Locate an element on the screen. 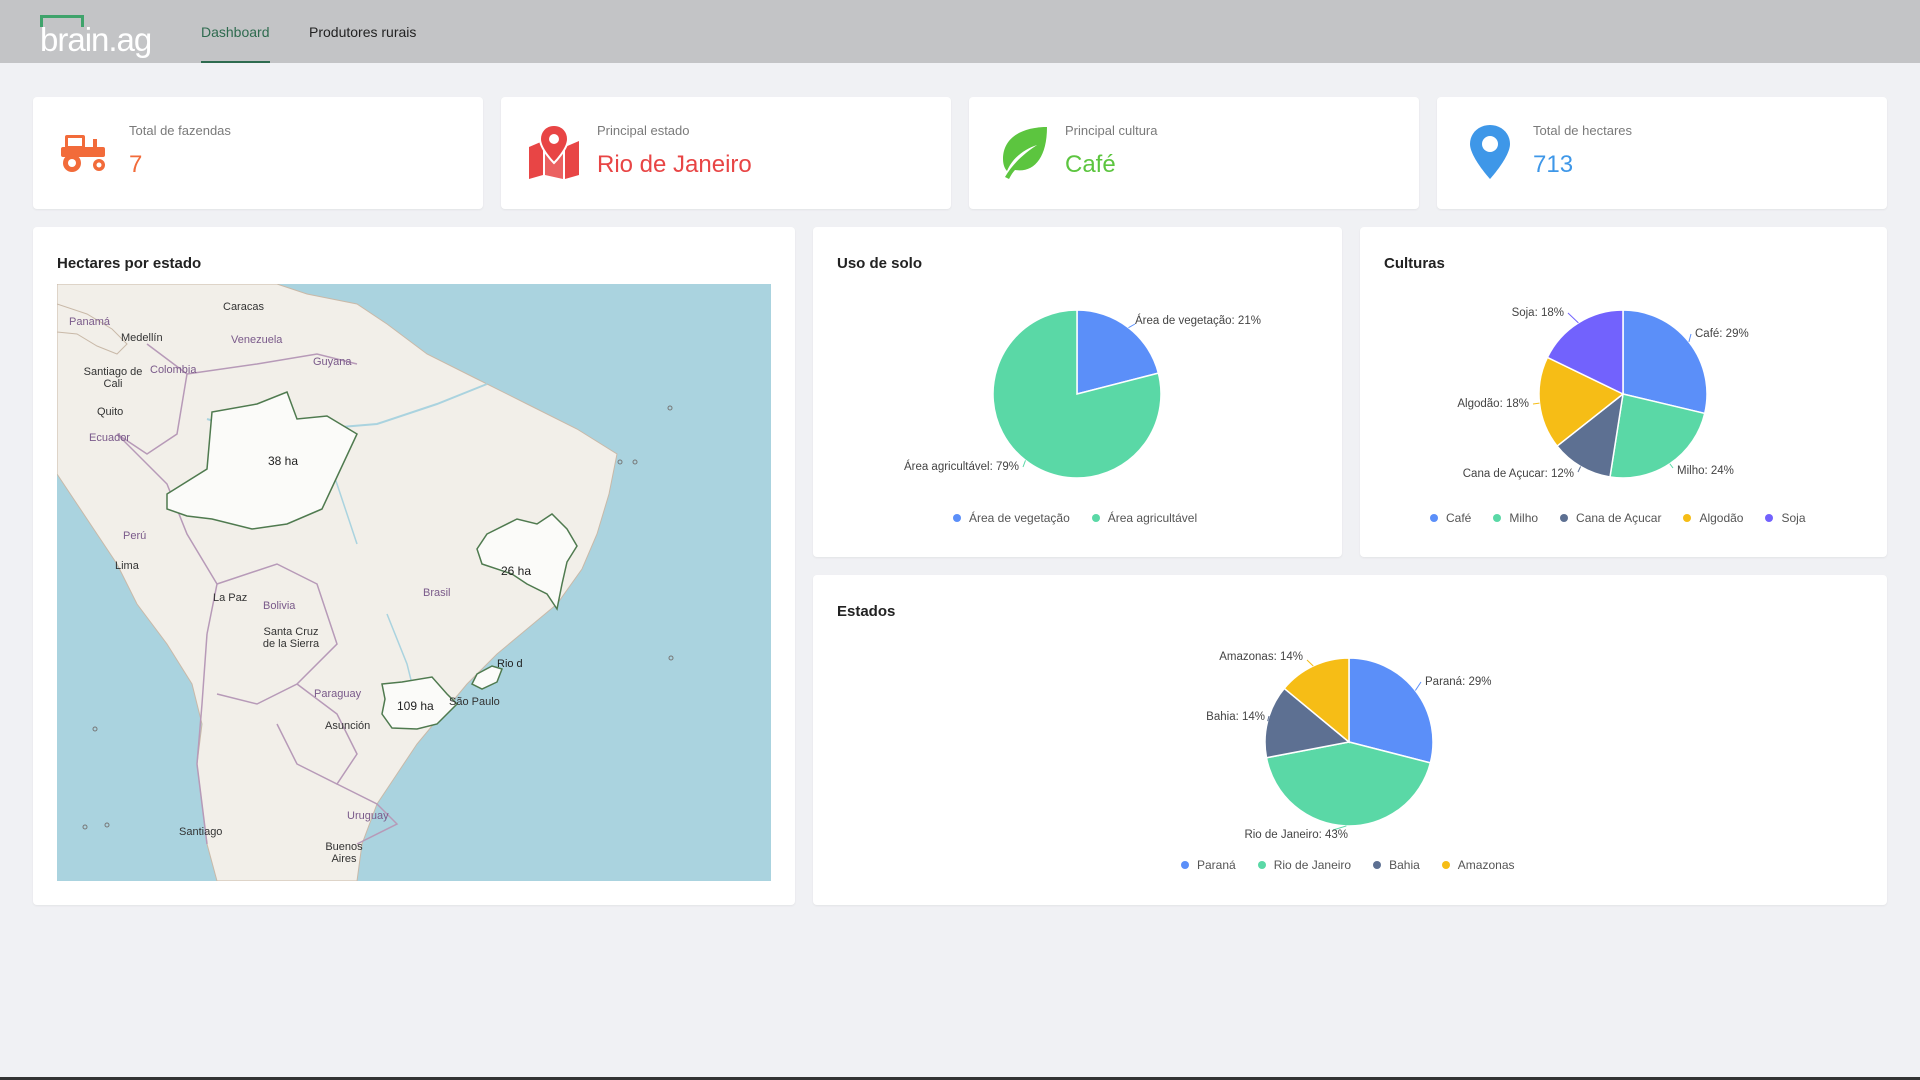 This screenshot has height=1080, width=1920. stat-label: Total de fazendas is located at coordinates (180, 130).